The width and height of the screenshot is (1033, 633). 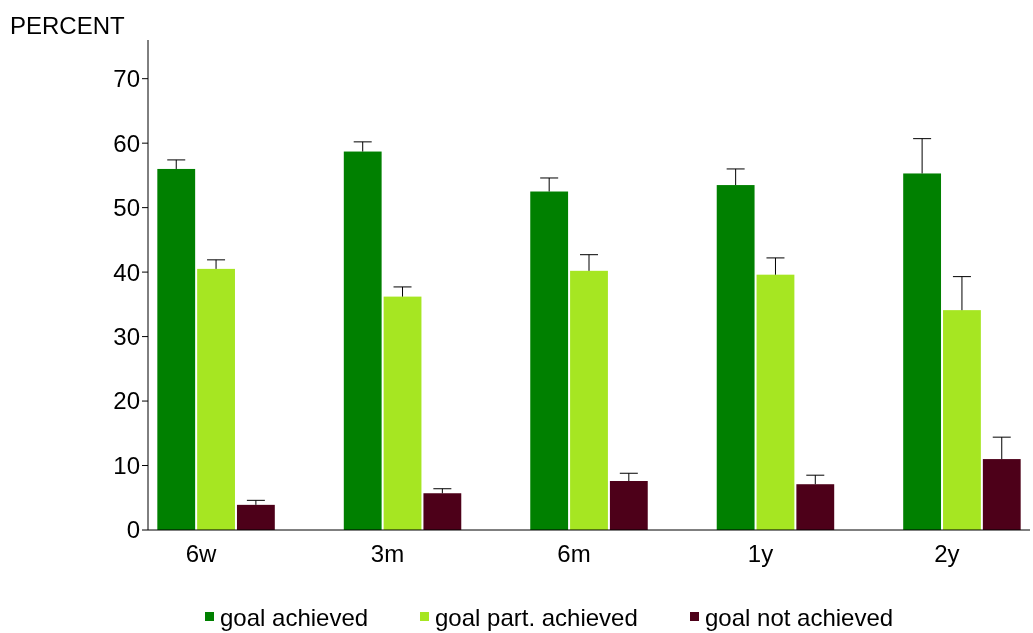 What do you see at coordinates (126, 465) in the screenshot?
I see `y-tick-label: 10` at bounding box center [126, 465].